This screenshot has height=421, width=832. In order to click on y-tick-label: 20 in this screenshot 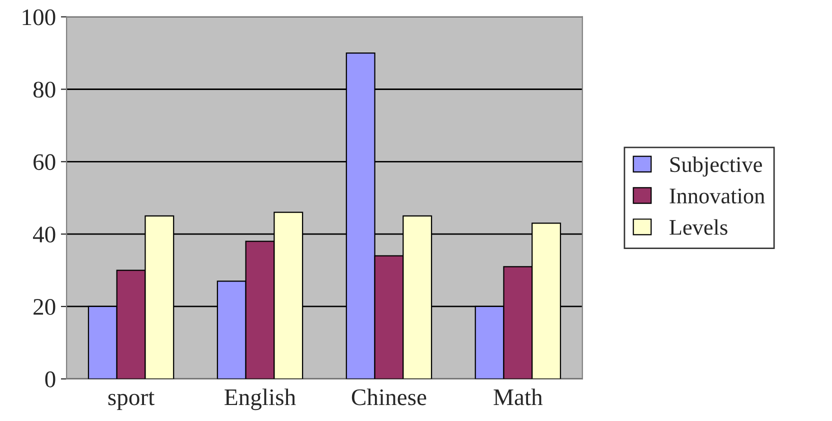, I will do `click(45, 306)`.